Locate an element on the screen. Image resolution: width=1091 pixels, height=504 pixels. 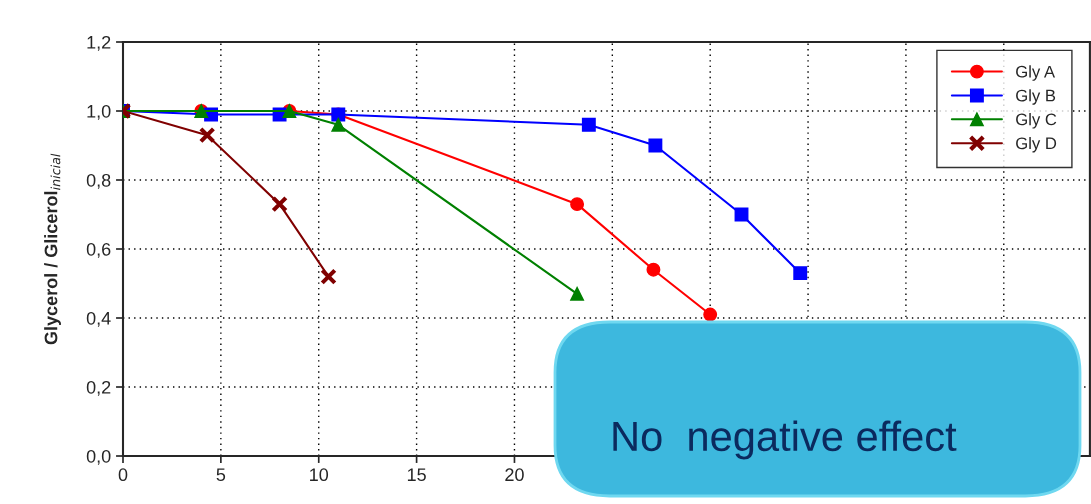
y-tick-label: 0,6 is located at coordinates (98, 250).